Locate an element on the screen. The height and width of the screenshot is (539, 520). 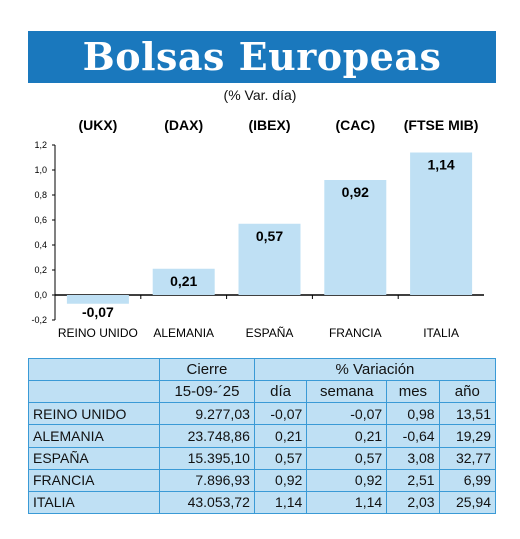
row-semana: 0,21 is located at coordinates (347, 436).